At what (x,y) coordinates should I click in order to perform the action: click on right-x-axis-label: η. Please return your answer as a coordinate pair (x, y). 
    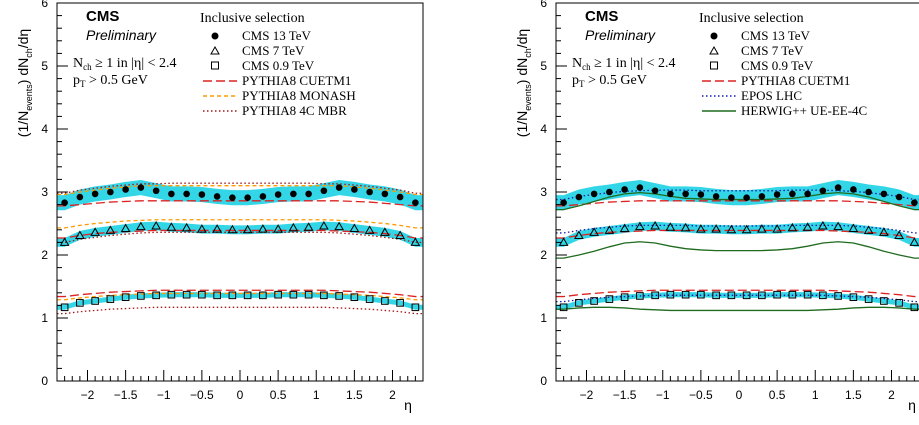
    Looking at the image, I should click on (912, 405).